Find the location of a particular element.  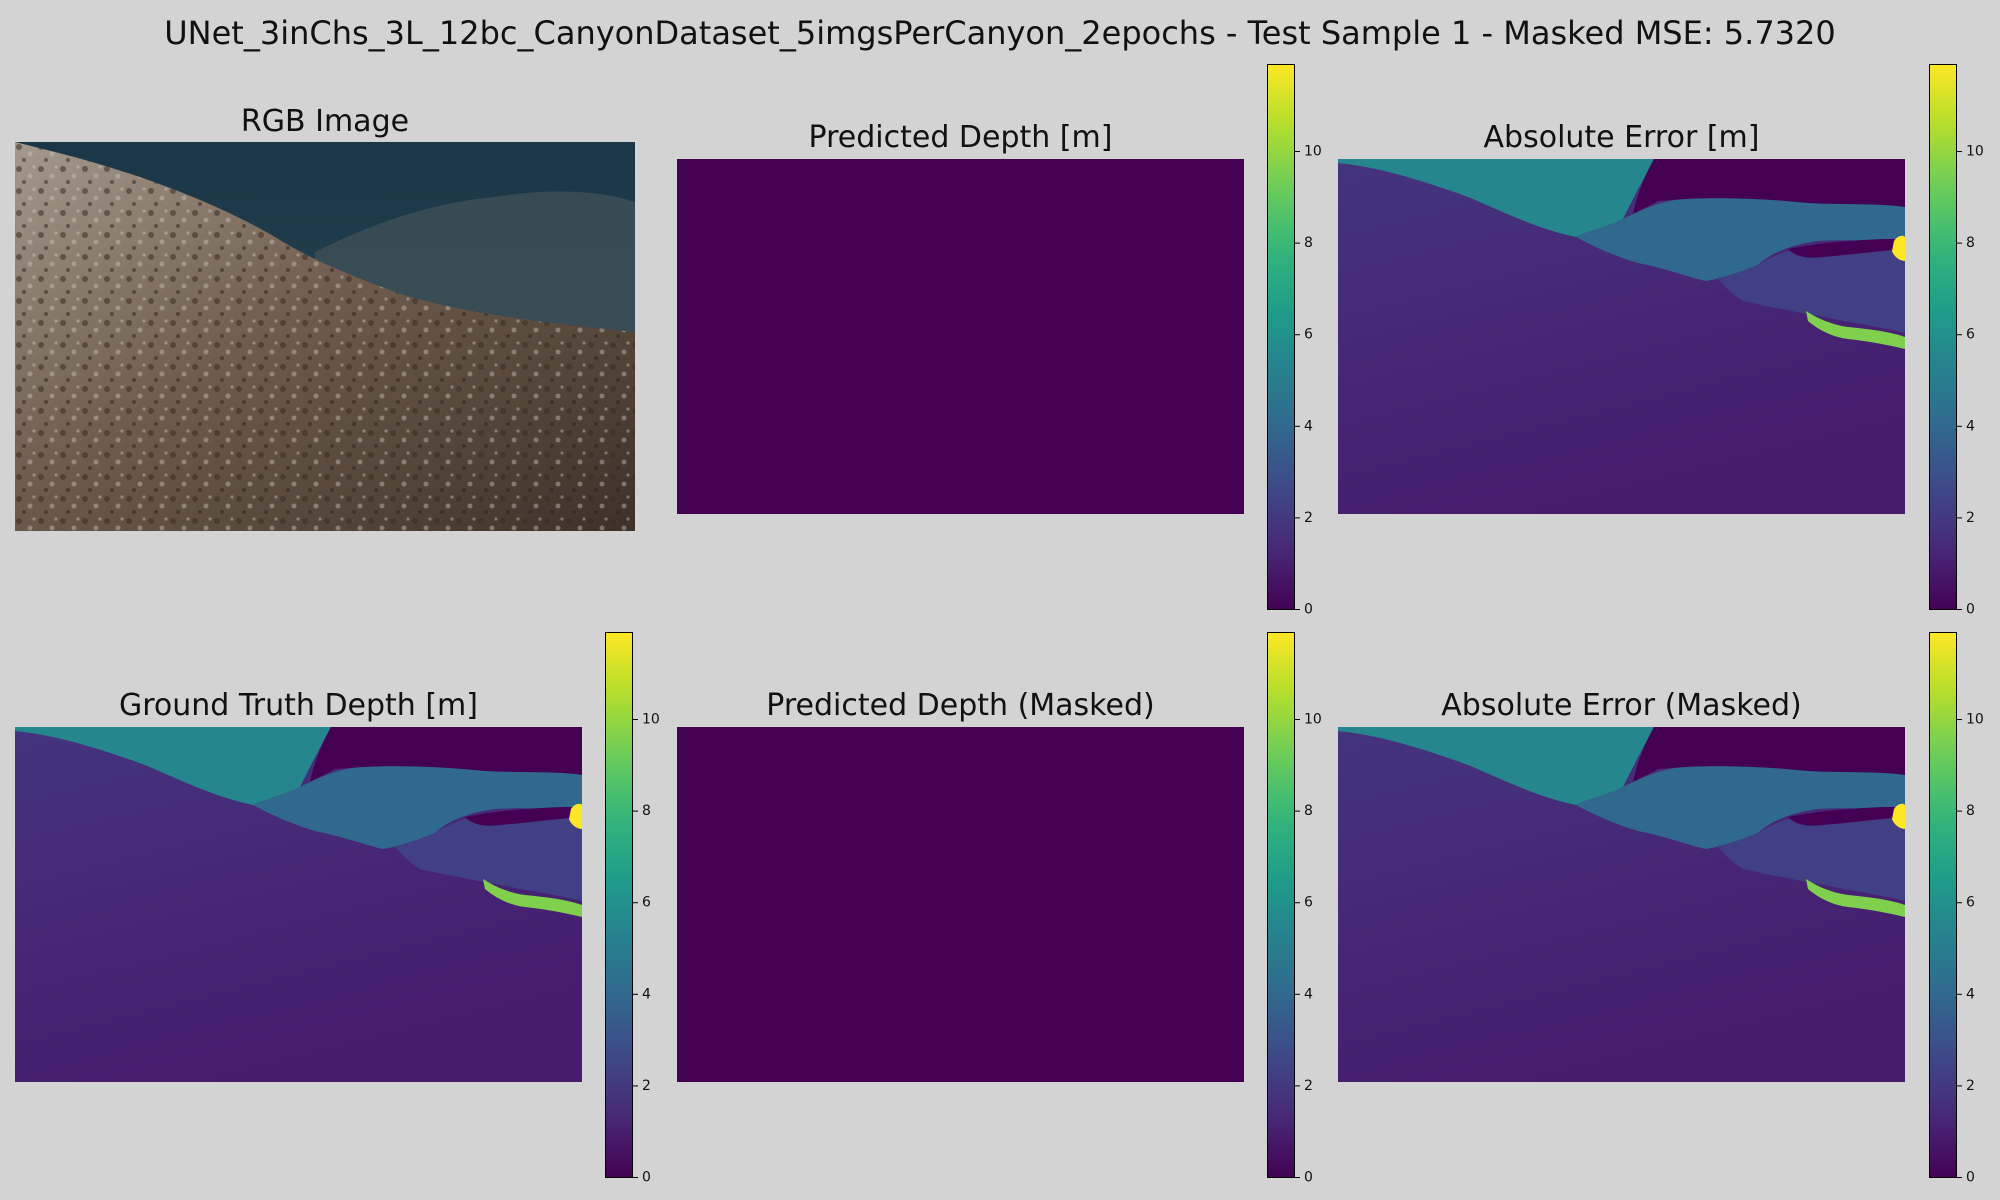

gt-panel-title: Ground Truth Depth [m] is located at coordinates (298, 705).